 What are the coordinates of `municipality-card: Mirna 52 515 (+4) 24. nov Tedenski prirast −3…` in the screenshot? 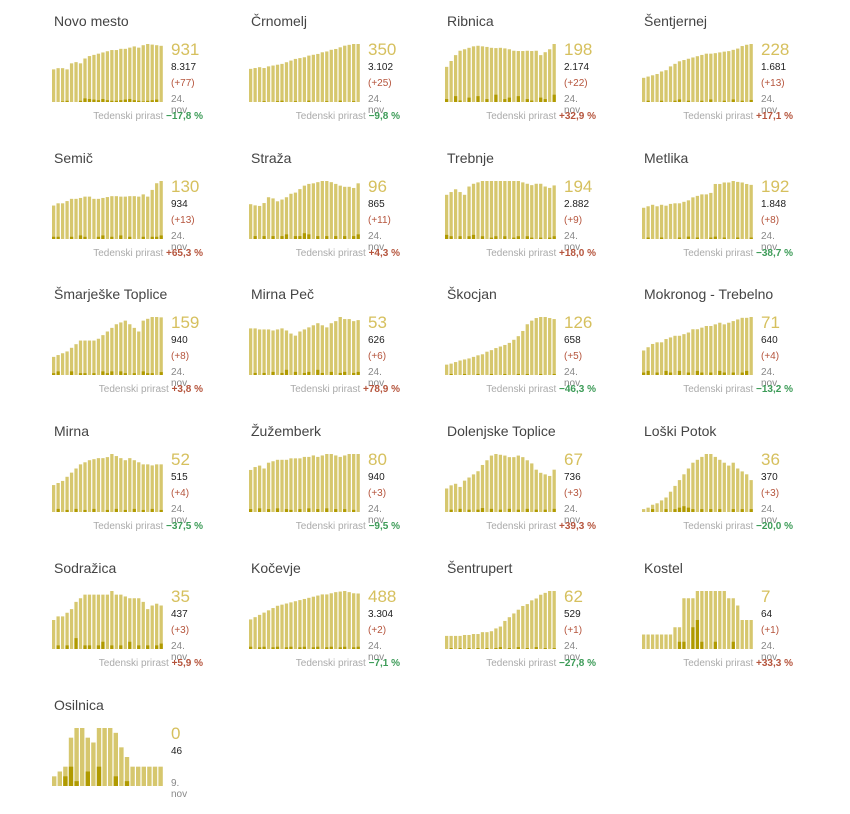 It's located at (101, 475).